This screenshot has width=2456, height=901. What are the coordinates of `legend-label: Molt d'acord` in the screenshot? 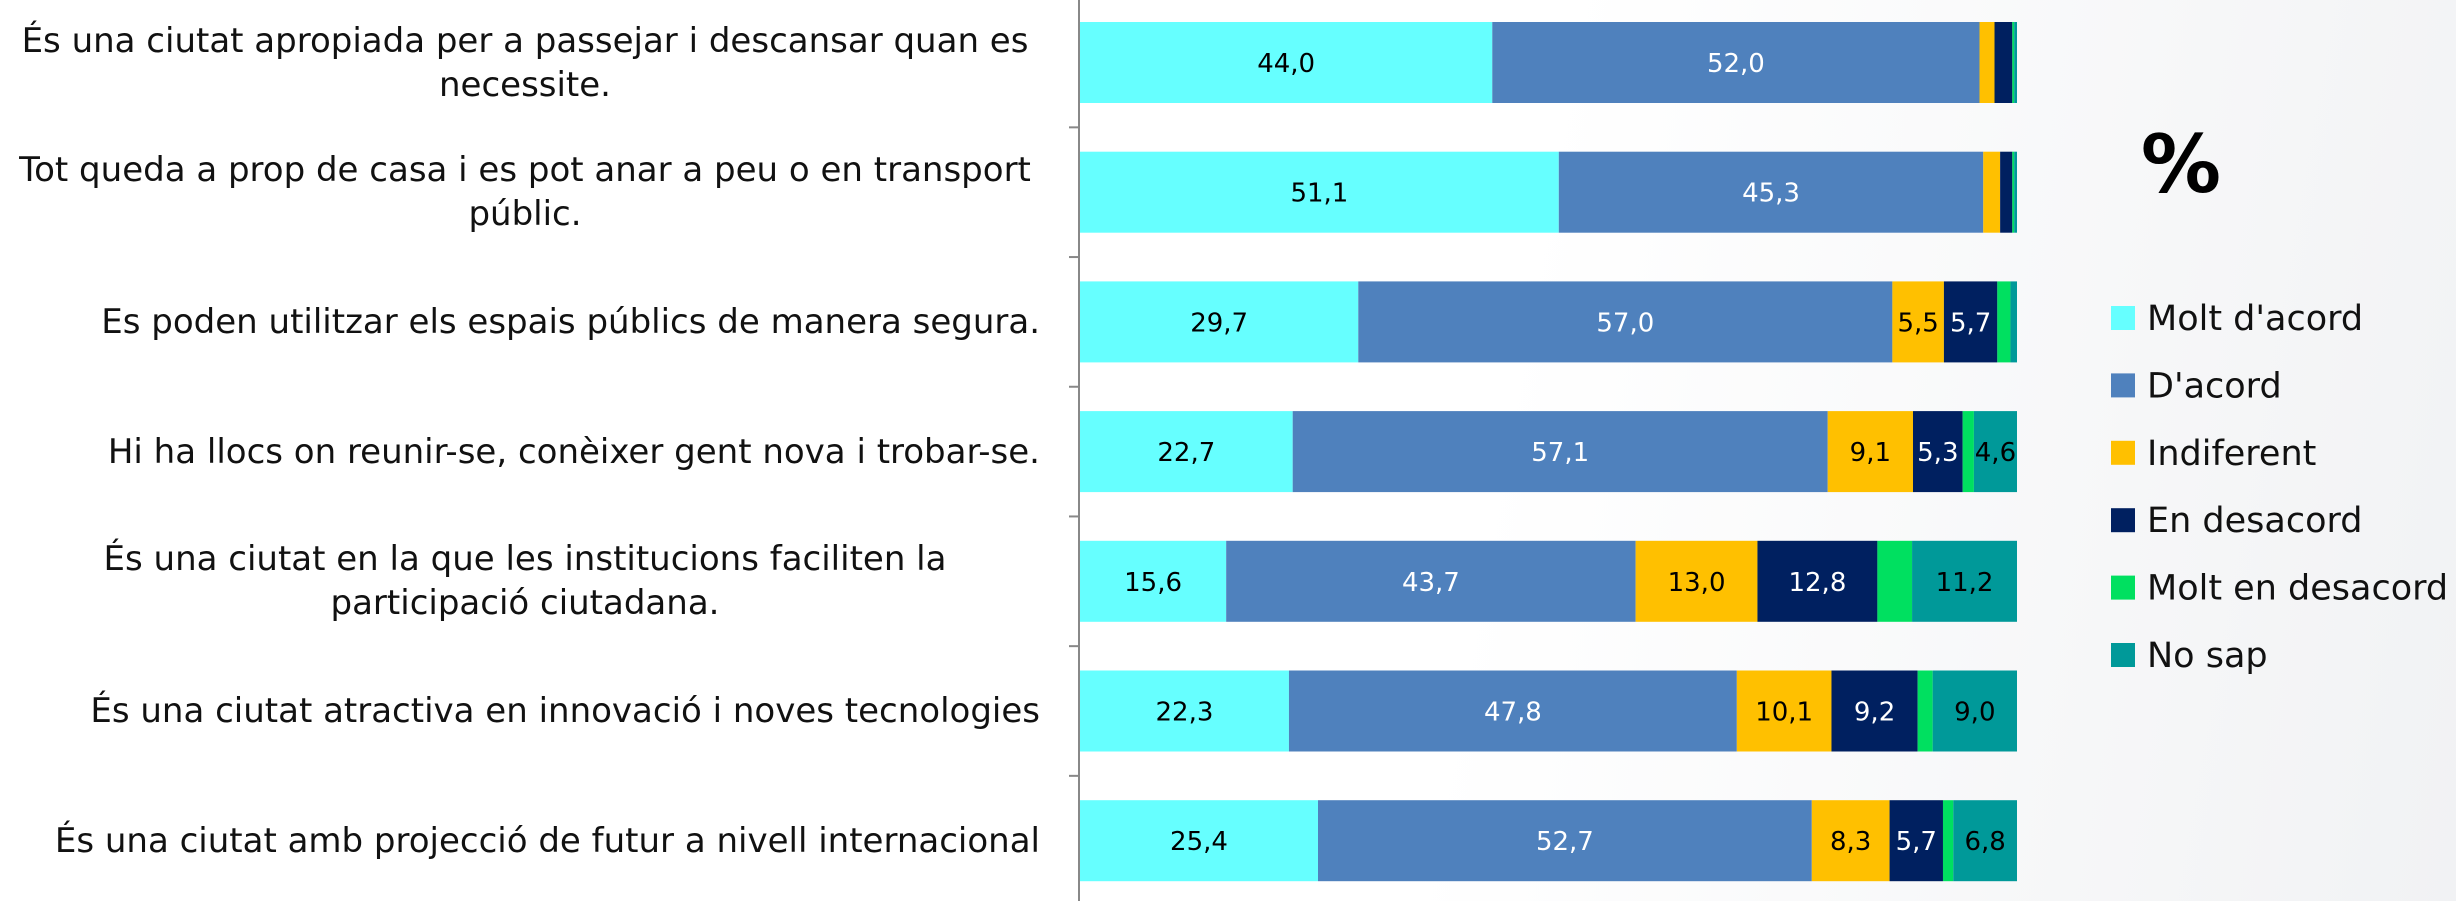 It's located at (2255, 319).